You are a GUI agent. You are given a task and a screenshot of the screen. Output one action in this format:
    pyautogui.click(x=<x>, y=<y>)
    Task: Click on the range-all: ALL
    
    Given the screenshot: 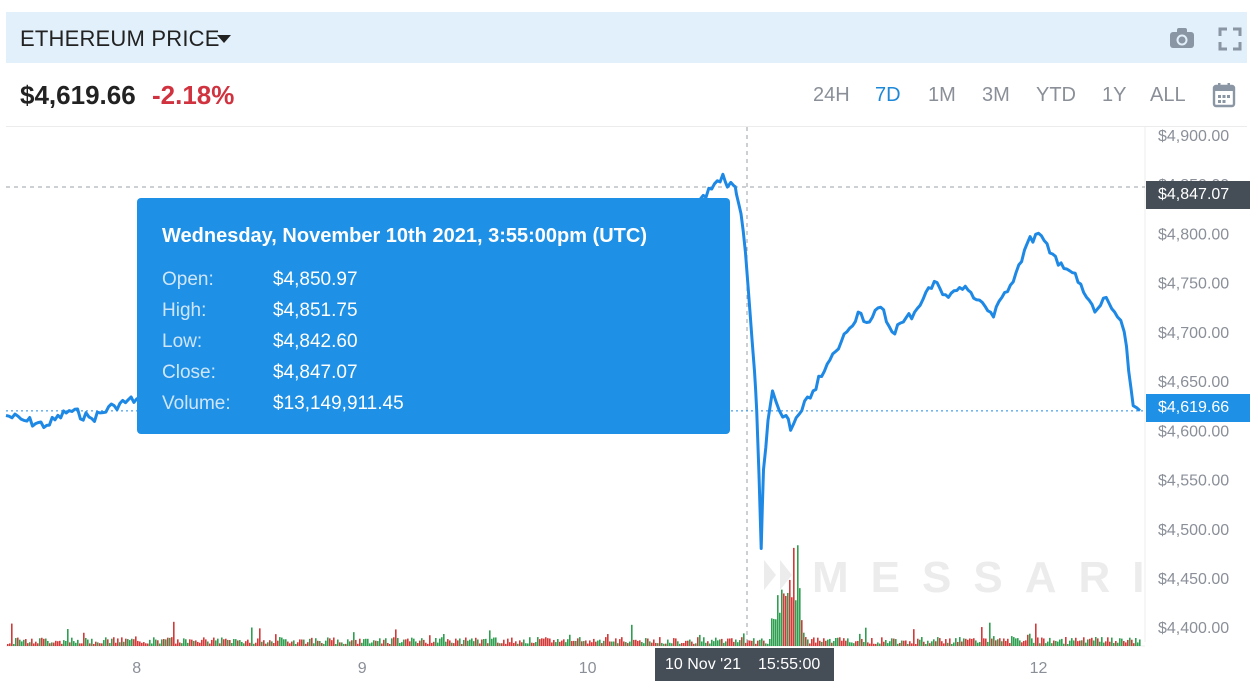 What is the action you would take?
    pyautogui.click(x=1168, y=95)
    